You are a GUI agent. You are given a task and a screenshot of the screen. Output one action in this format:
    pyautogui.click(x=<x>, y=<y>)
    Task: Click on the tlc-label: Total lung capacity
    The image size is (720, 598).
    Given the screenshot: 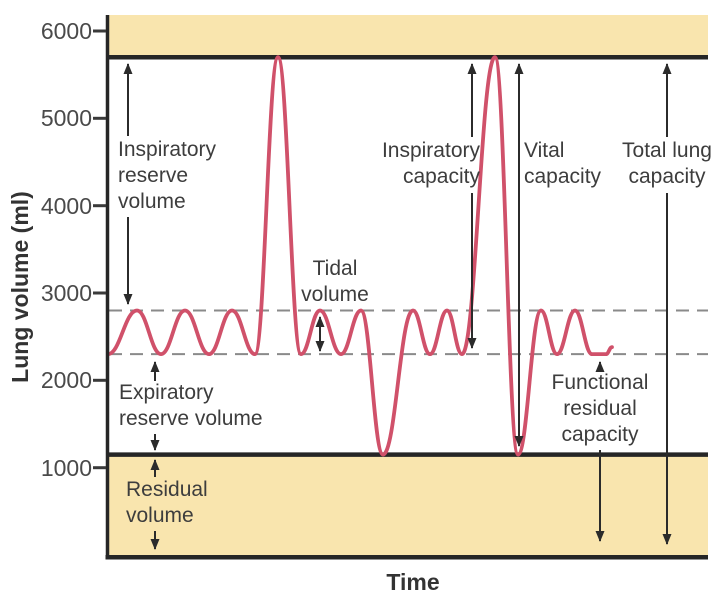 What is the action you would take?
    pyautogui.click(x=667, y=163)
    